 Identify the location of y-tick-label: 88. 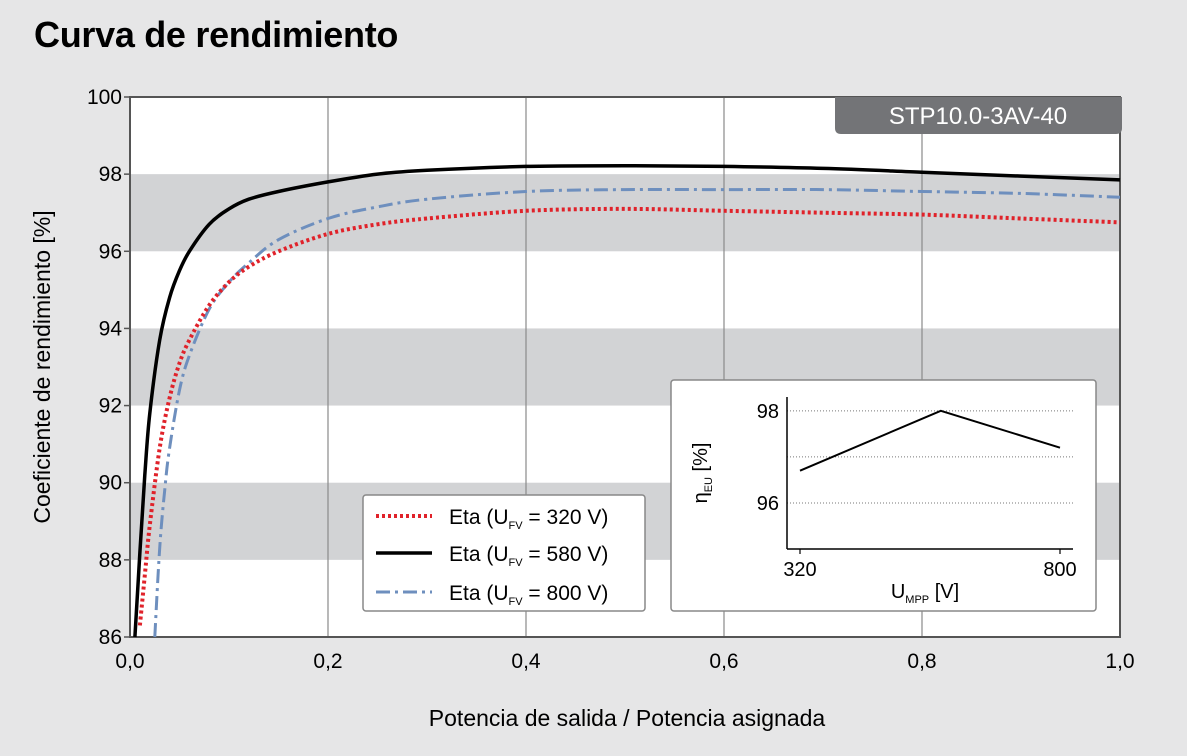
(110, 560).